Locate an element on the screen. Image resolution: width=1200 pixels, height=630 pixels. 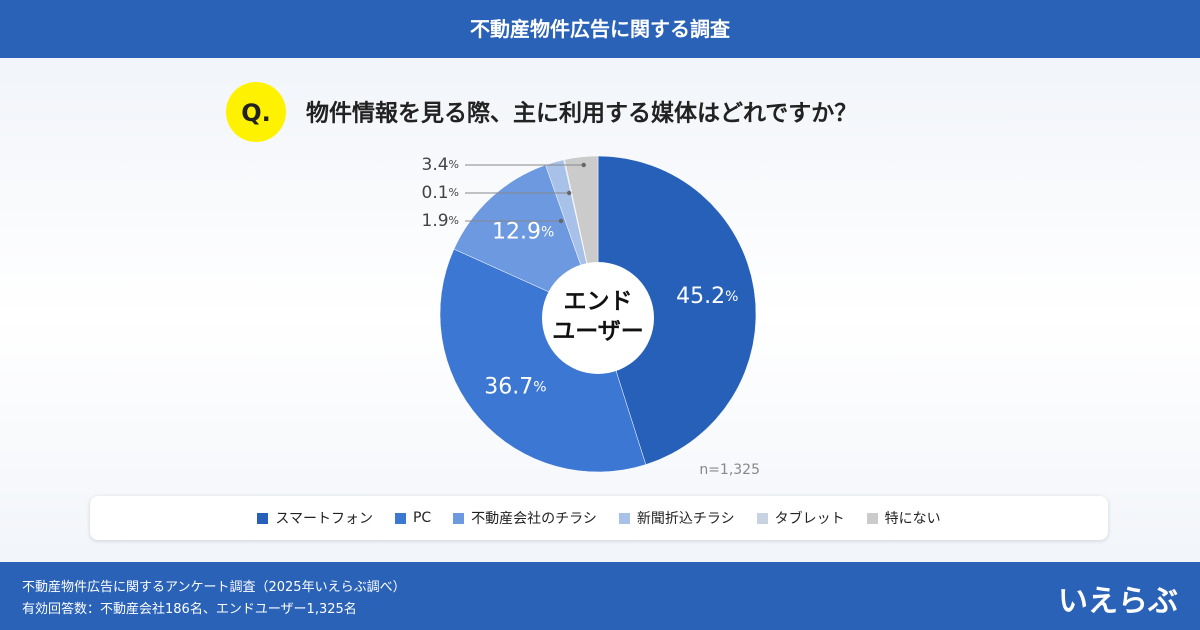
header-title: 不動産物件広告に関する調査 is located at coordinates (600, 29).